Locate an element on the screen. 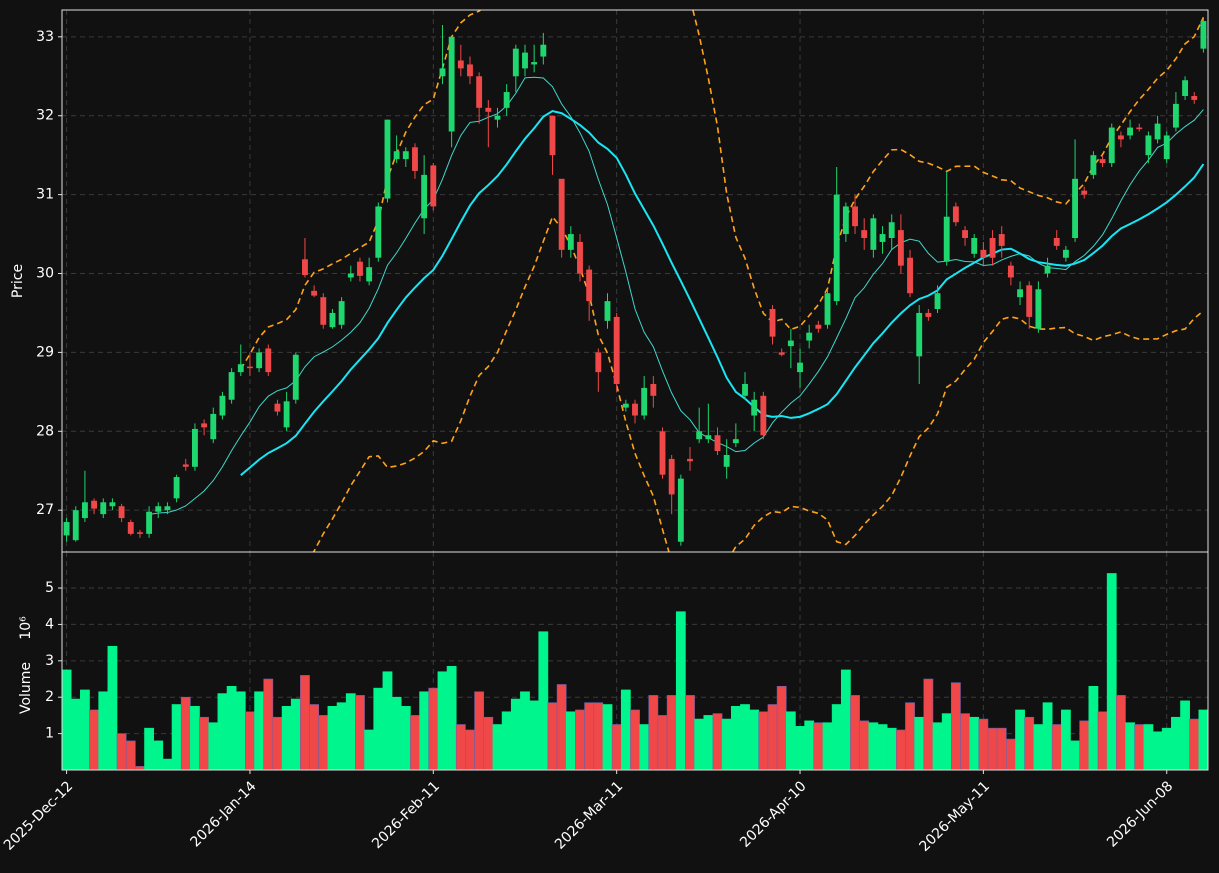 Image resolution: width=1219 pixels, height=873 pixels. y-tick-label: 3 is located at coordinates (49, 661).